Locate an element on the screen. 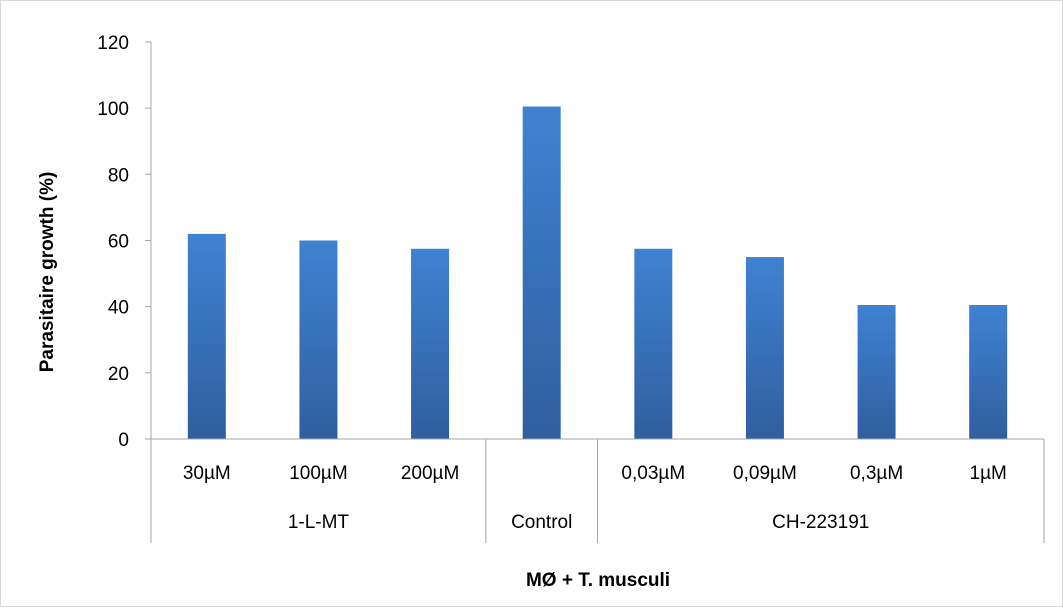  y-tick-label-2: 40 is located at coordinates (118, 308).